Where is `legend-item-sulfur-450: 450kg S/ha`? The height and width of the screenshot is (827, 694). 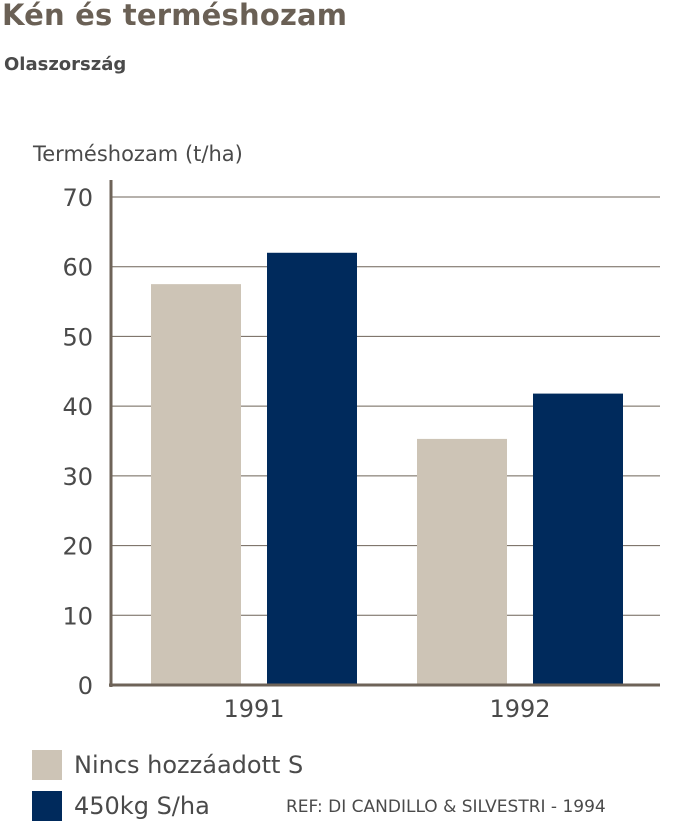
legend-item-sulfur-450: 450kg S/ha is located at coordinates (121, 806).